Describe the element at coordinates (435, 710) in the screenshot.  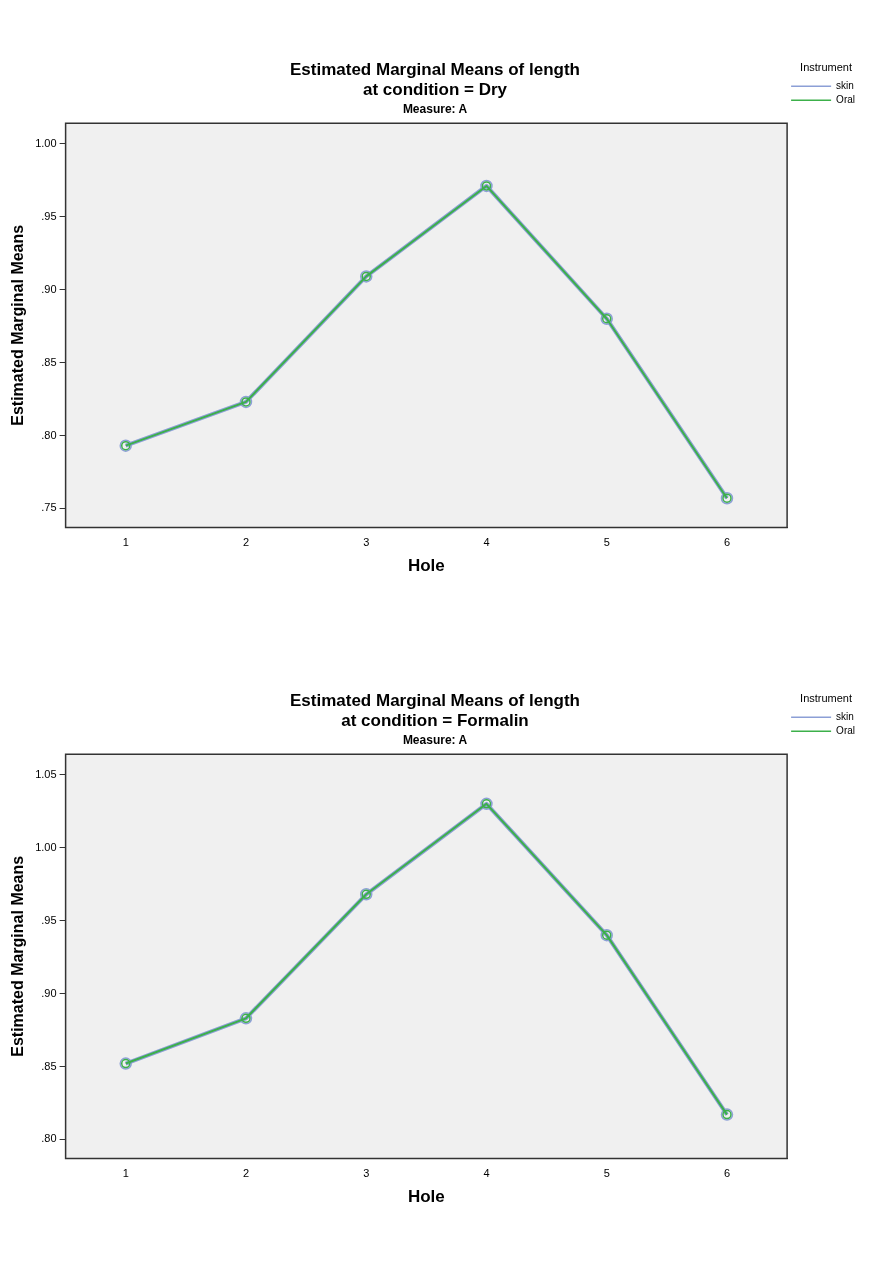
I see `chart-title: Estimated Marginal Means of length at condition = Formalin` at that location.